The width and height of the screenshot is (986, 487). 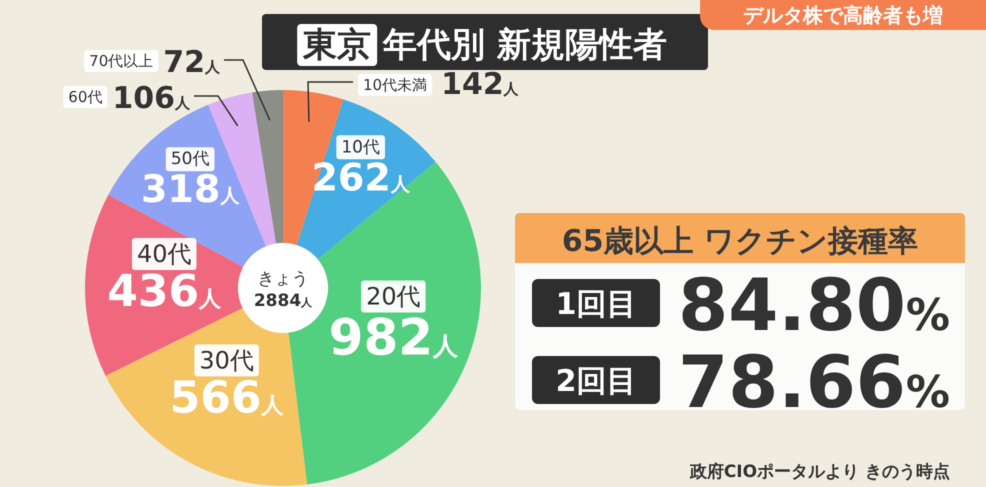 What do you see at coordinates (394, 337) in the screenshot?
I see `data-label: 982人` at bounding box center [394, 337].